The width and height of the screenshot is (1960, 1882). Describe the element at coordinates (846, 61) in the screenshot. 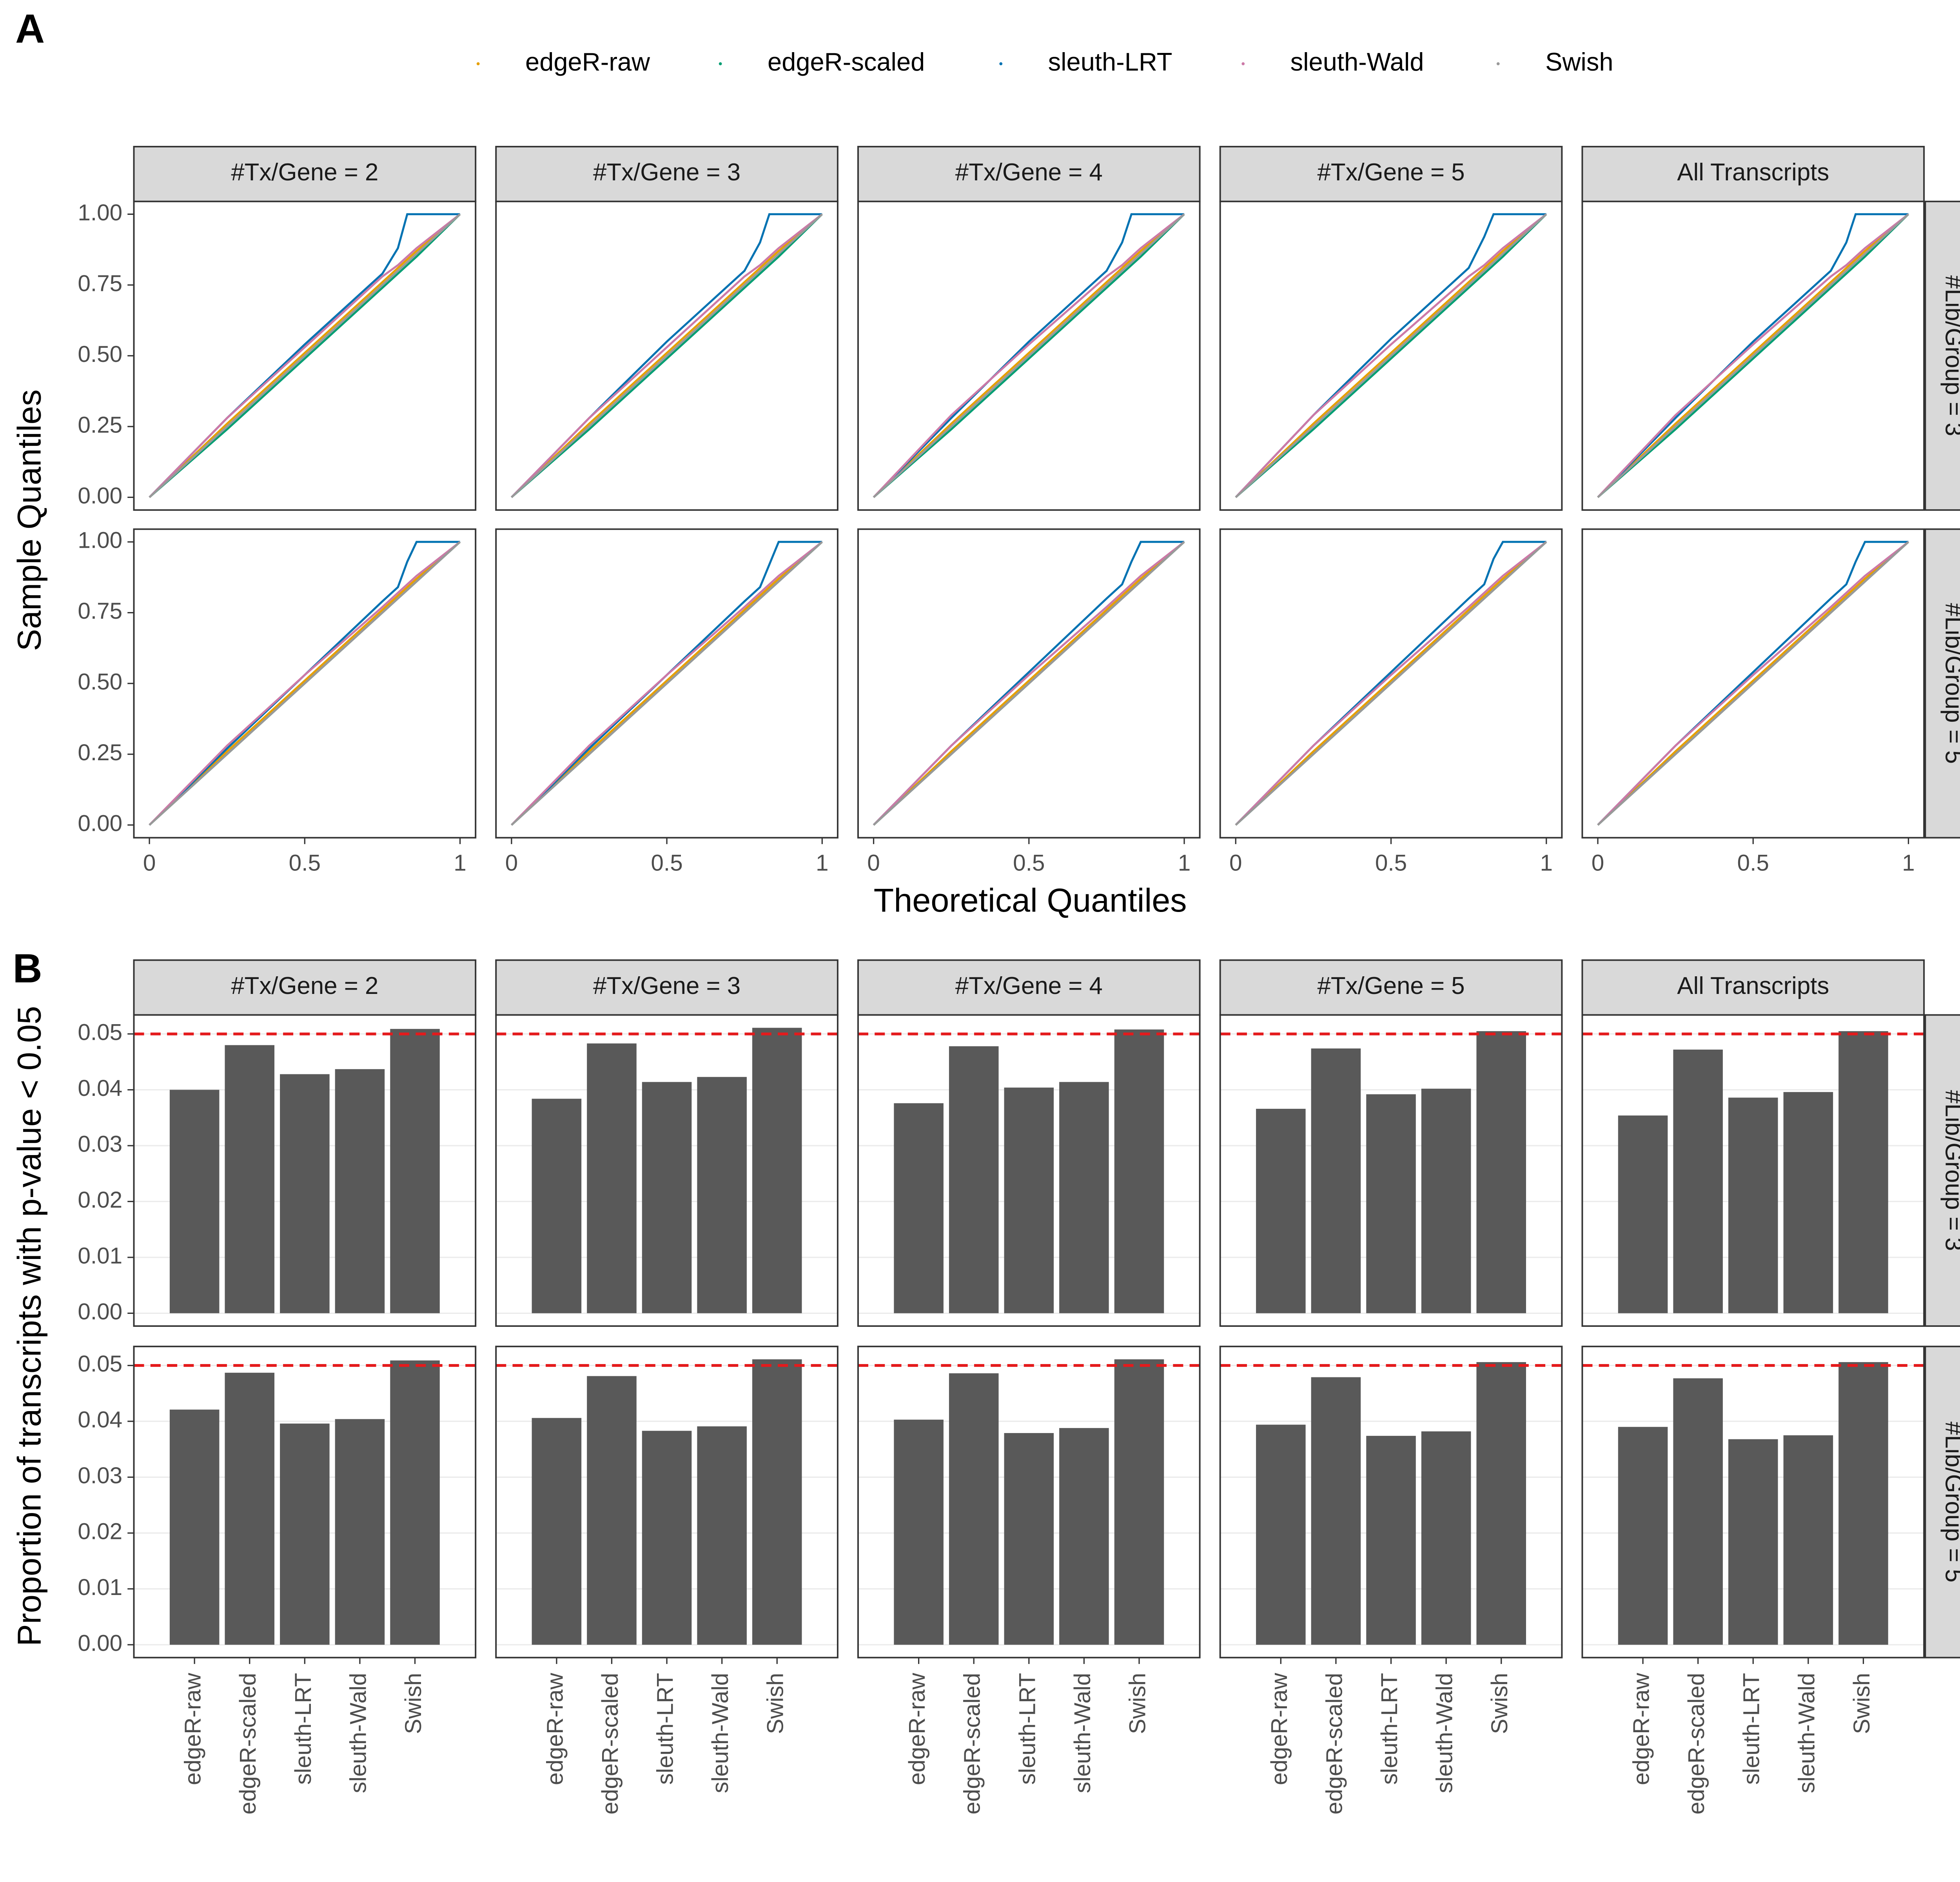

I see `legend-label: edgeR-scaled` at that location.